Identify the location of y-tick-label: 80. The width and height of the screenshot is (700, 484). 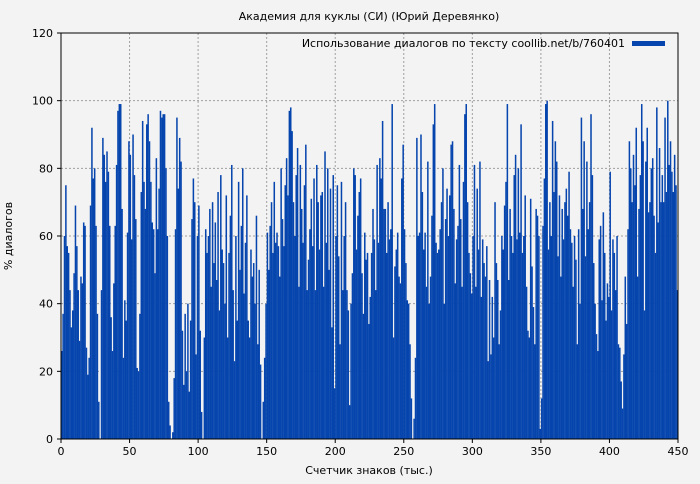
(46, 168).